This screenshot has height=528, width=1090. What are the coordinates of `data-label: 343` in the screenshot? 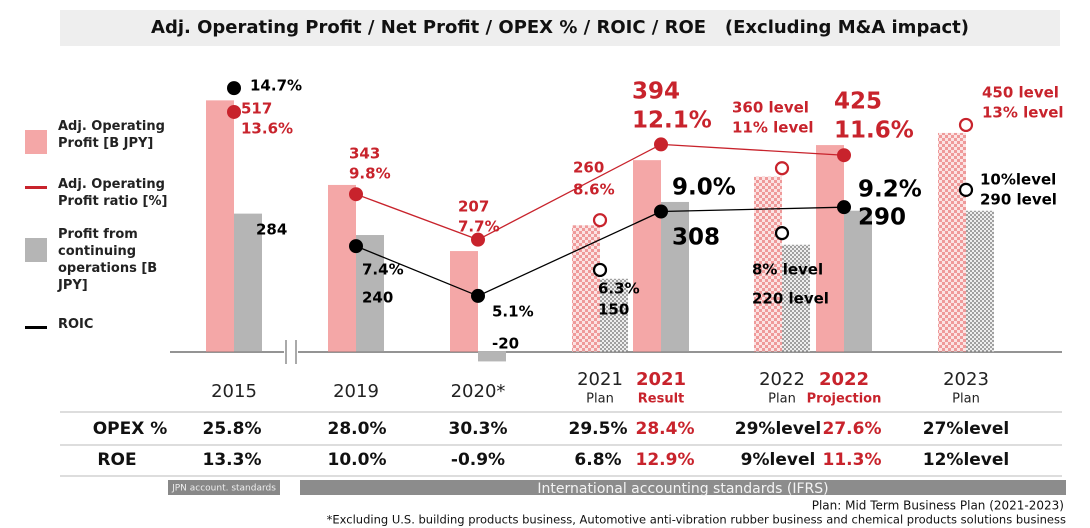 It's located at (364, 154).